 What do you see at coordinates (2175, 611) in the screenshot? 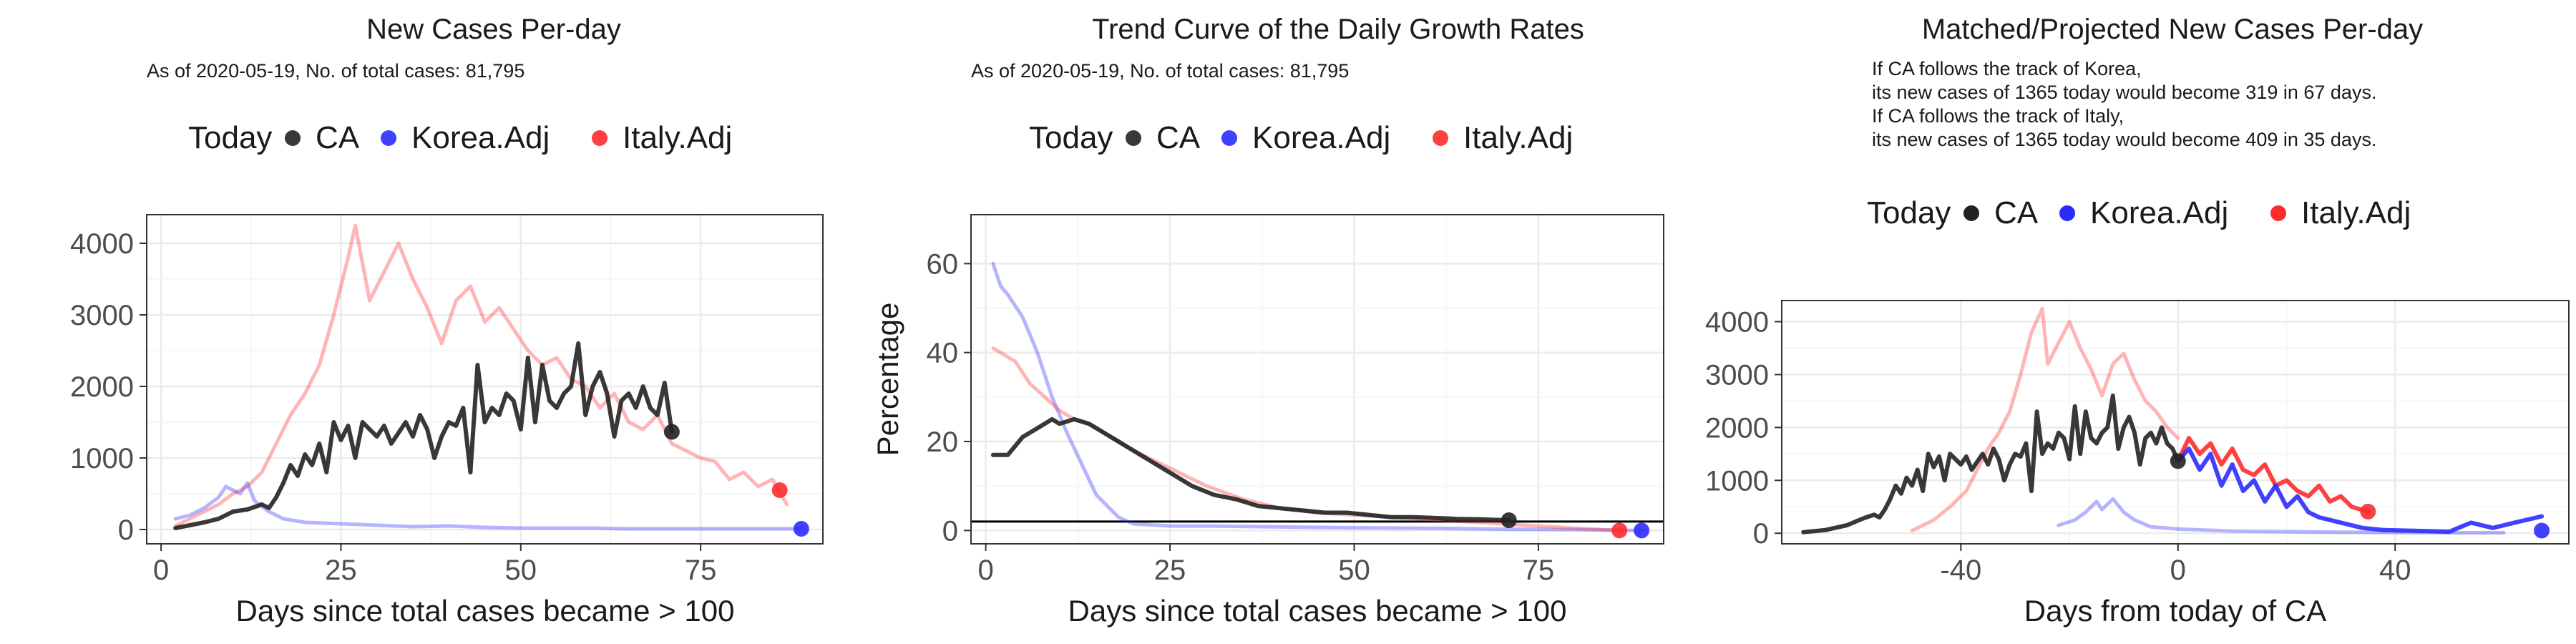
I see `x-axis-title: Days from today of CA` at bounding box center [2175, 611].